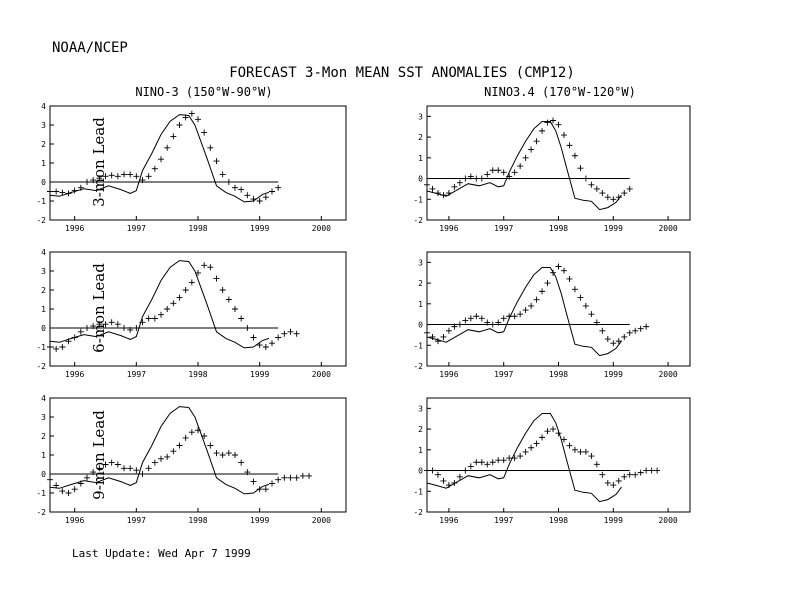  I want to click on column-title-nino34: NINO3.4 (170°W-120°W), so click(560, 92).